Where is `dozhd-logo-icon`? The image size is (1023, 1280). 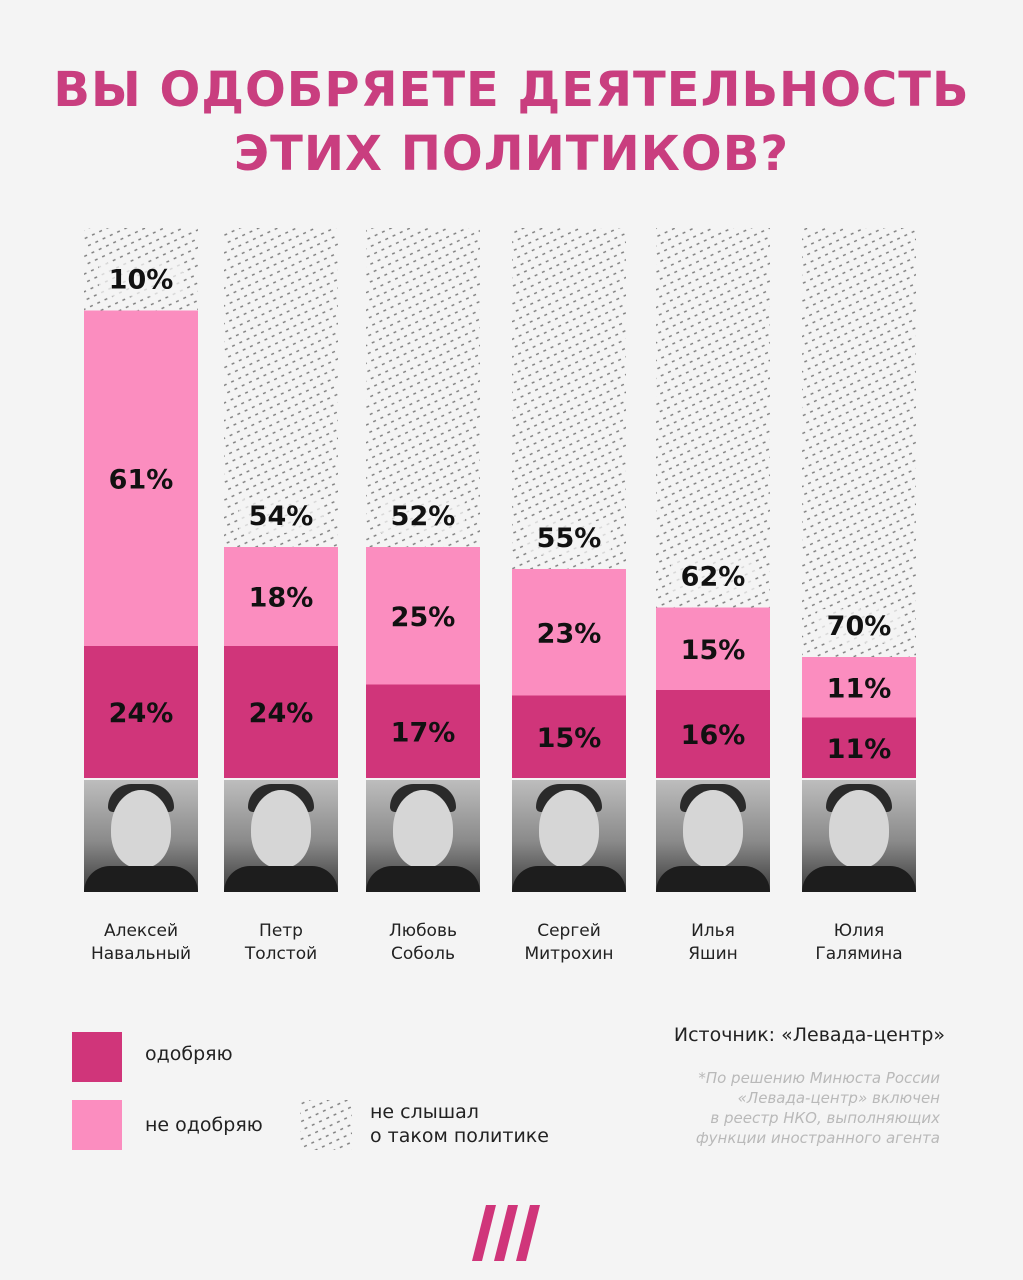
dozhd-logo-icon is located at coordinates (506, 1233).